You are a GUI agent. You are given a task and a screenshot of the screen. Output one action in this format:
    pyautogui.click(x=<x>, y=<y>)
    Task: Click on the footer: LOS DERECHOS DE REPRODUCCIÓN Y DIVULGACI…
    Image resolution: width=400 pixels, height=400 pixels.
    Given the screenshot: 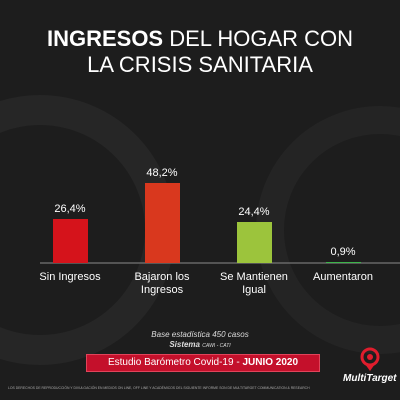 What is the action you would take?
    pyautogui.click(x=159, y=388)
    